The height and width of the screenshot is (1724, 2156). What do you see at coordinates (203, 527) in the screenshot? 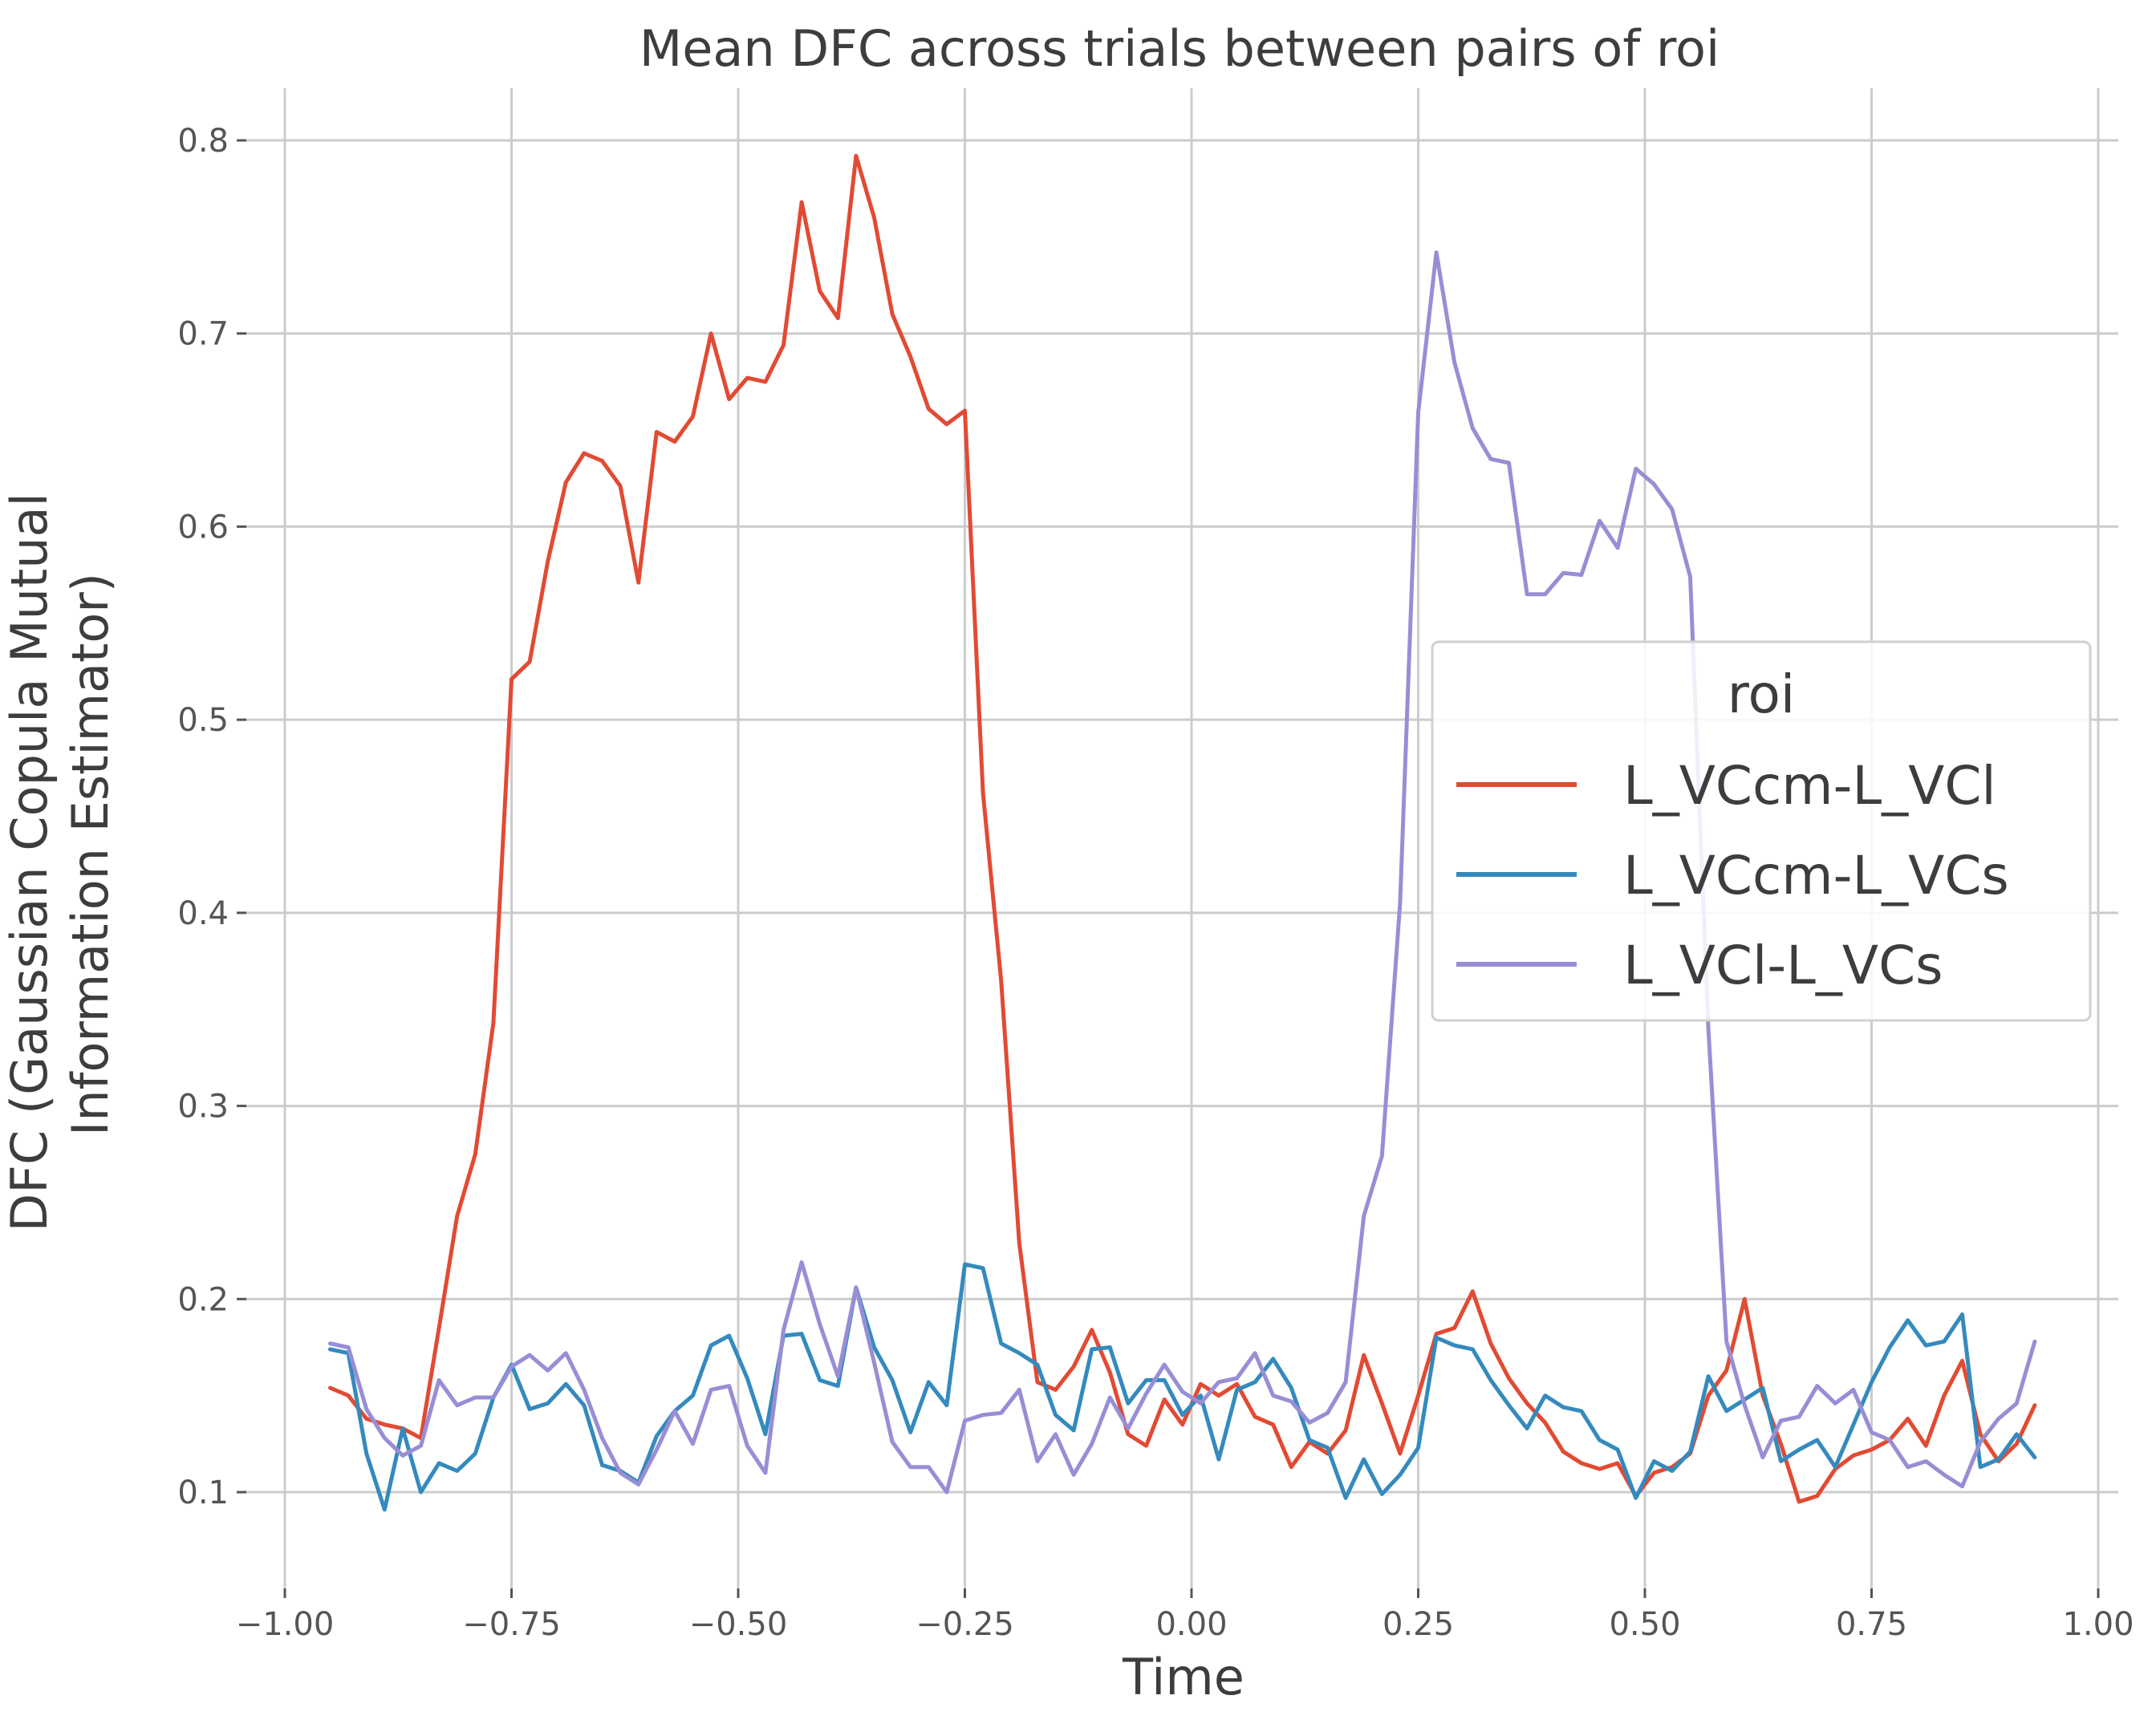
I see `y-tick-label: 0.6` at bounding box center [203, 527].